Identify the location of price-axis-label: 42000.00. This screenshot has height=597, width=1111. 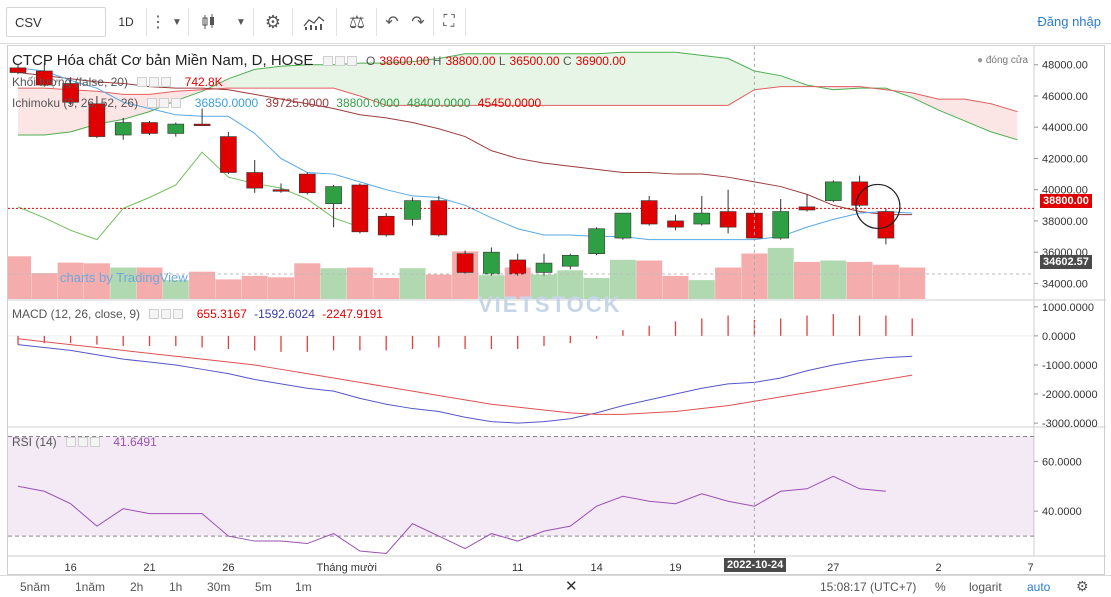
(1065, 159).